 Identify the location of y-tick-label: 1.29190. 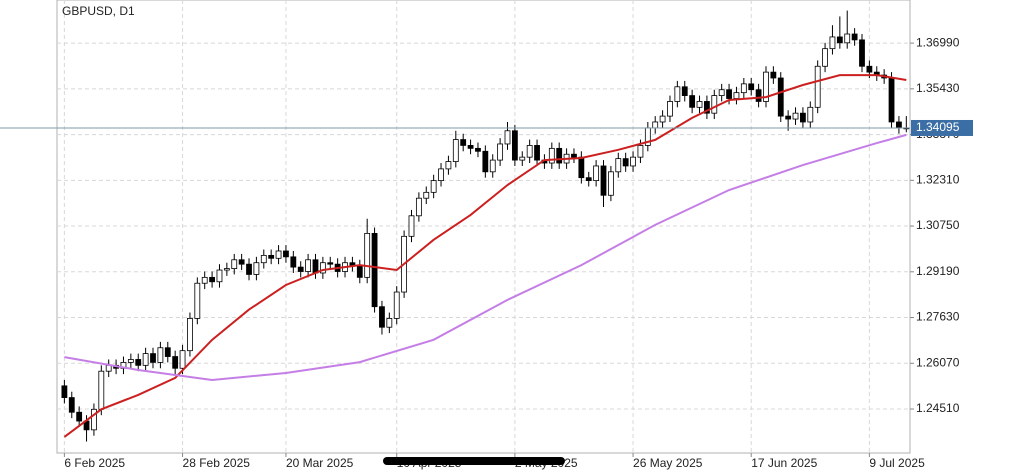
(938, 271).